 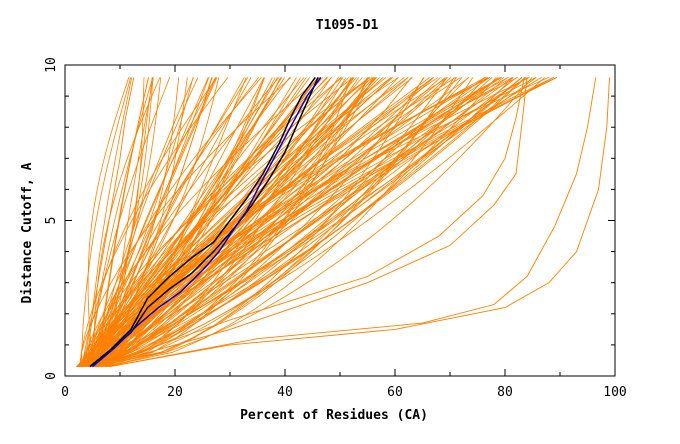 What do you see at coordinates (51, 65) in the screenshot?
I see `y-tick-label: 10` at bounding box center [51, 65].